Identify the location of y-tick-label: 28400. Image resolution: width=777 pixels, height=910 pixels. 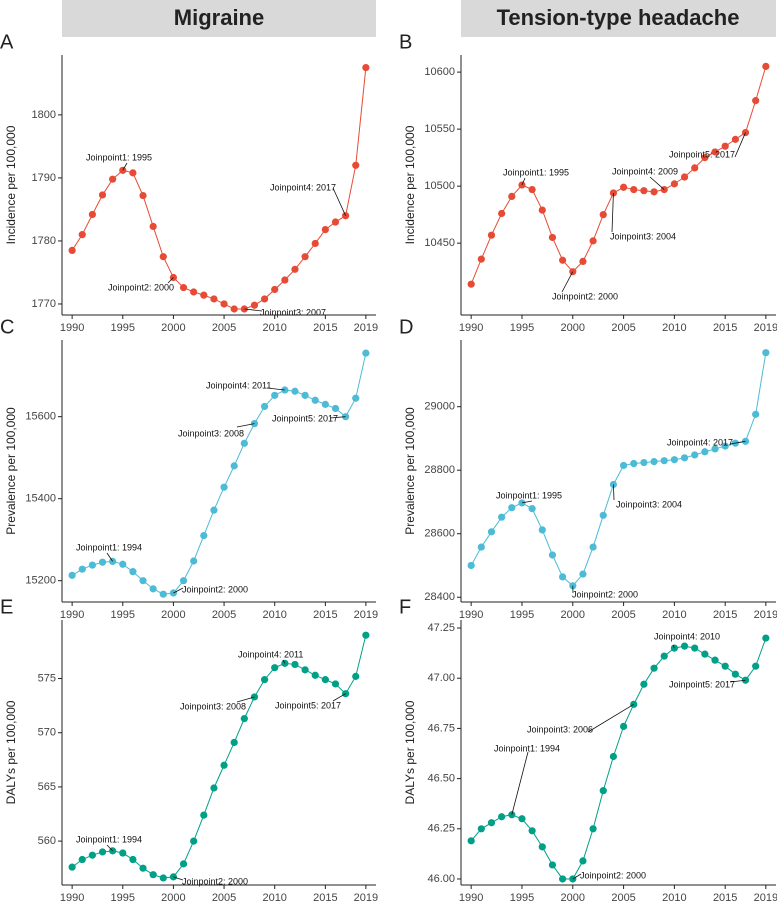
(439, 597).